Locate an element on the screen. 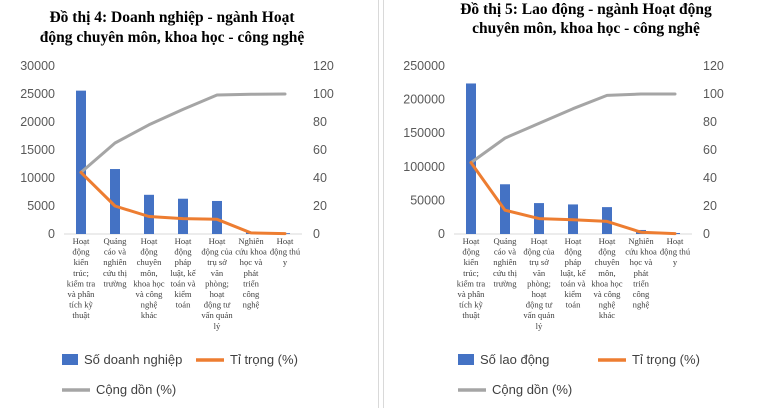 The width and height of the screenshot is (762, 408). y-left-tick-label: 10000 is located at coordinates (37, 178).